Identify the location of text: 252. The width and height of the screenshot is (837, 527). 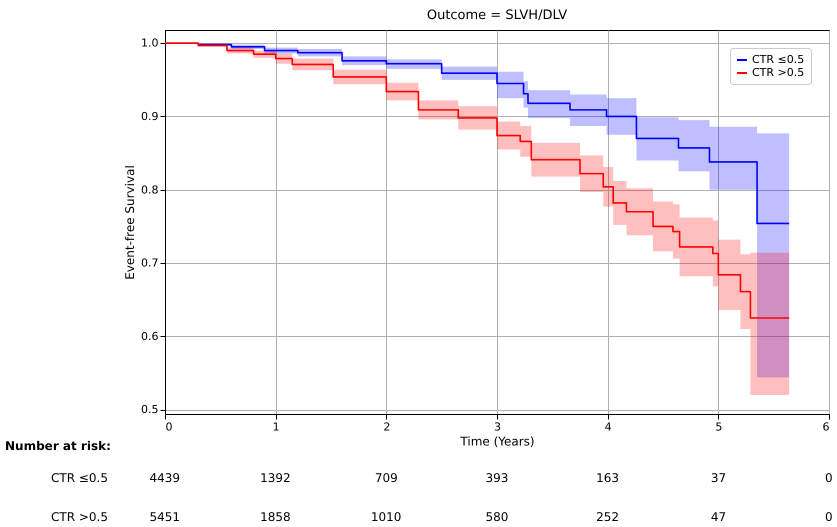
(608, 517).